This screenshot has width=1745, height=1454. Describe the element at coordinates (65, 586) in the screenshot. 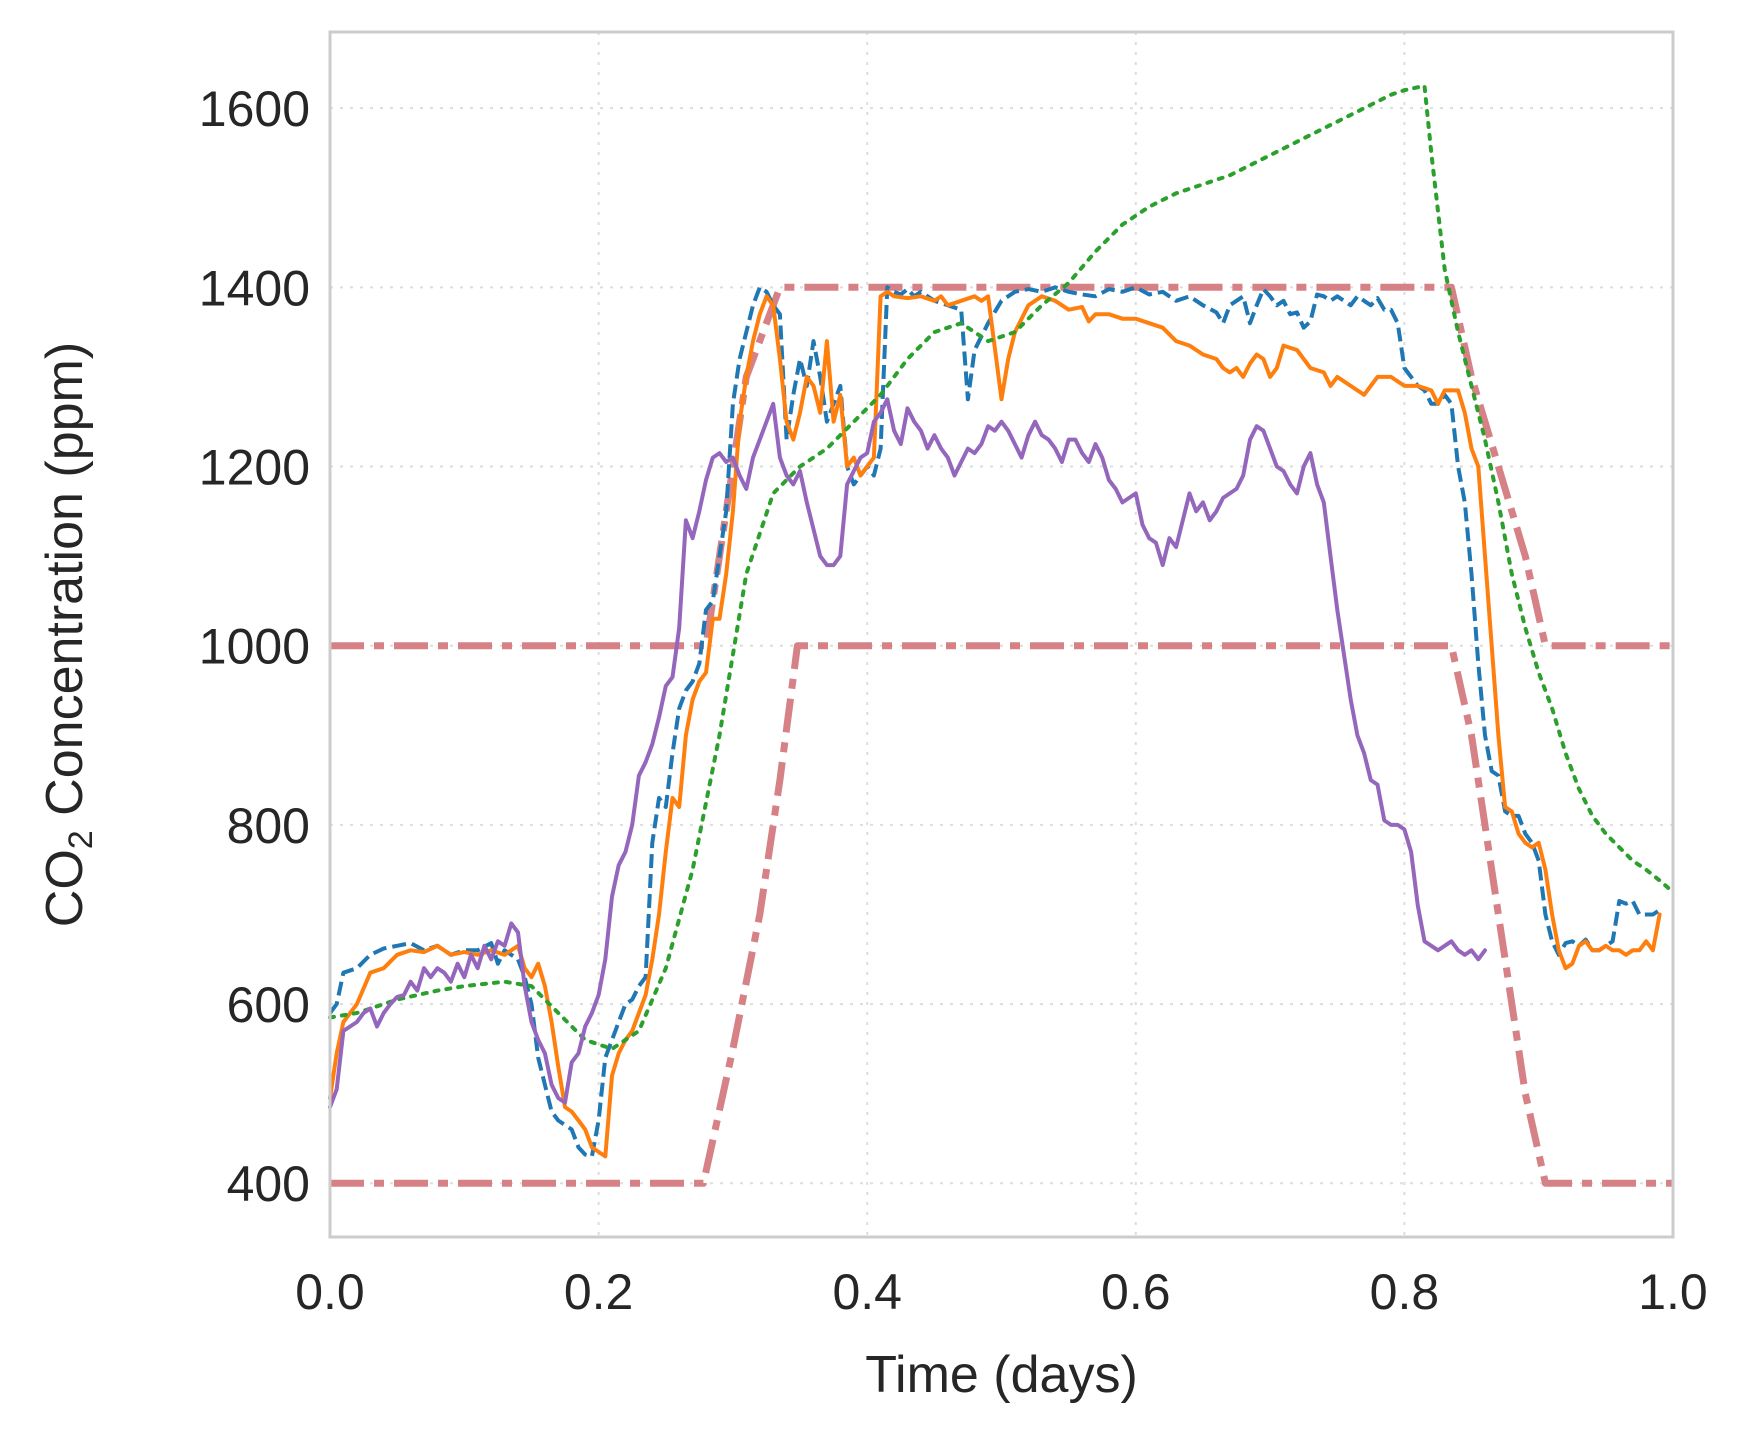

I see `y-axis-label-suffix: Concentration (ppm)` at that location.